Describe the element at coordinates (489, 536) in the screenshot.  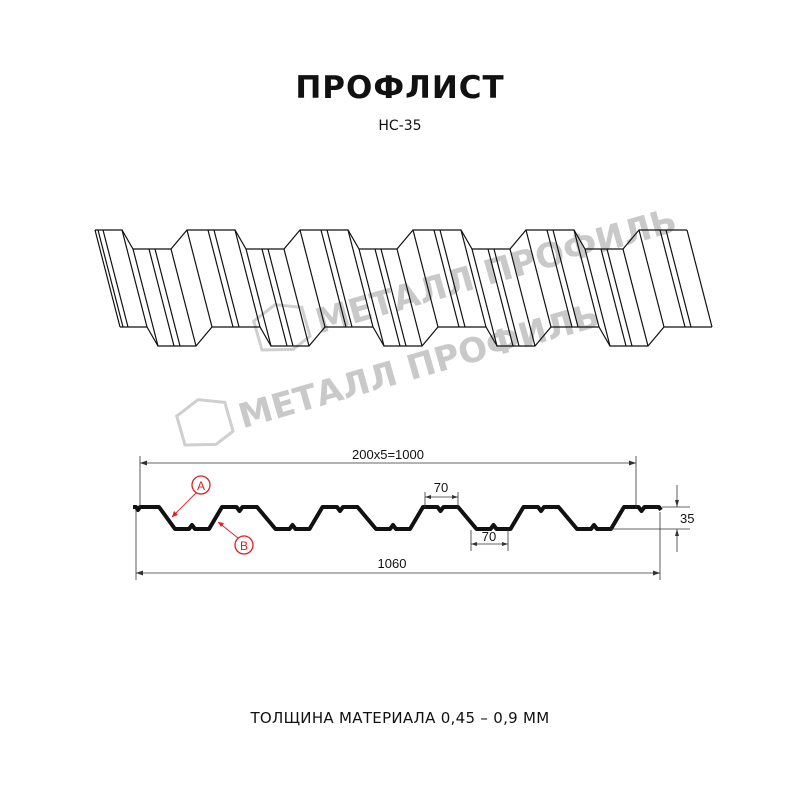
I see `valley-width-label: 70` at that location.